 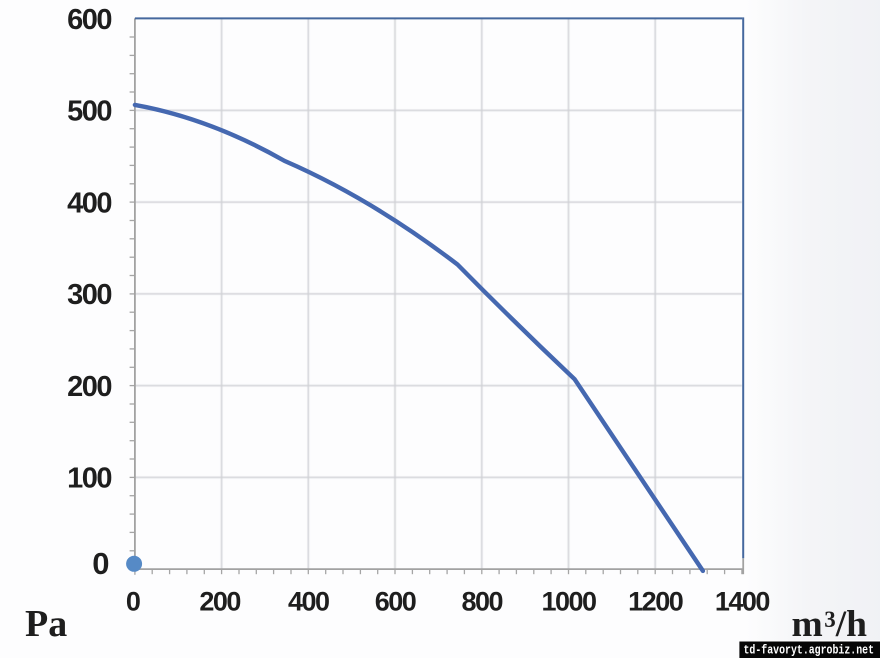 I want to click on svg-text: td-favoryt.agrobiz.net, so click(x=809, y=650).